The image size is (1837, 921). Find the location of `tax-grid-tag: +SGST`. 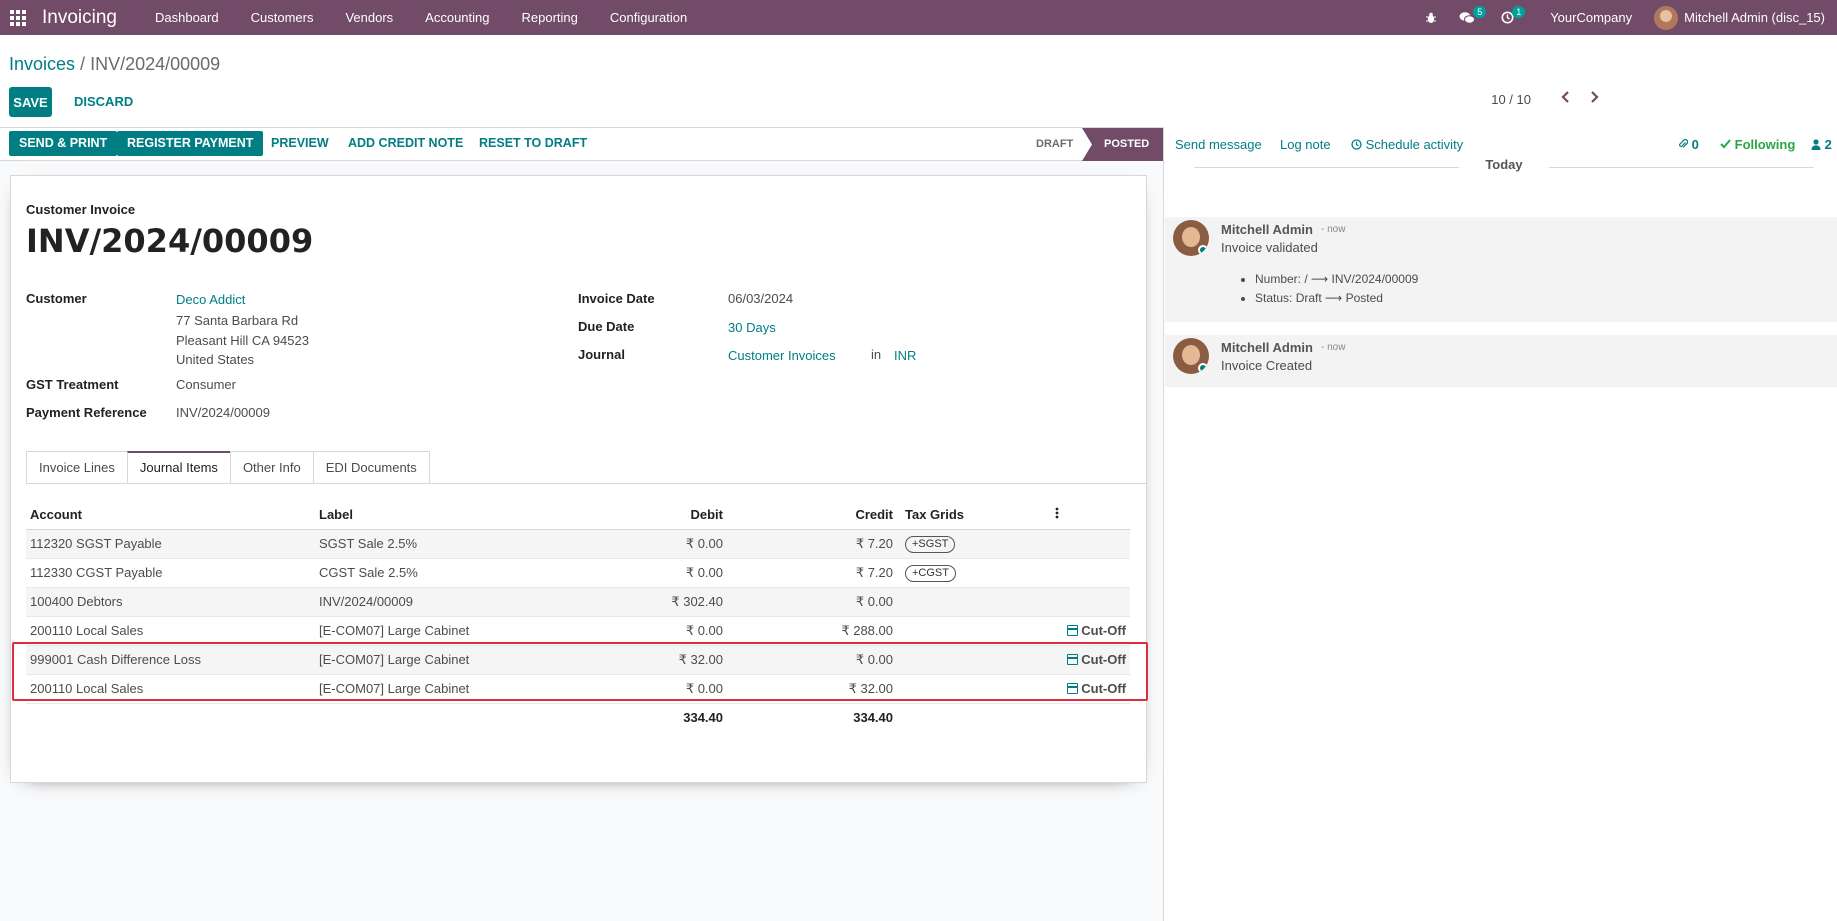

tax-grid-tag: +SGST is located at coordinates (930, 544).